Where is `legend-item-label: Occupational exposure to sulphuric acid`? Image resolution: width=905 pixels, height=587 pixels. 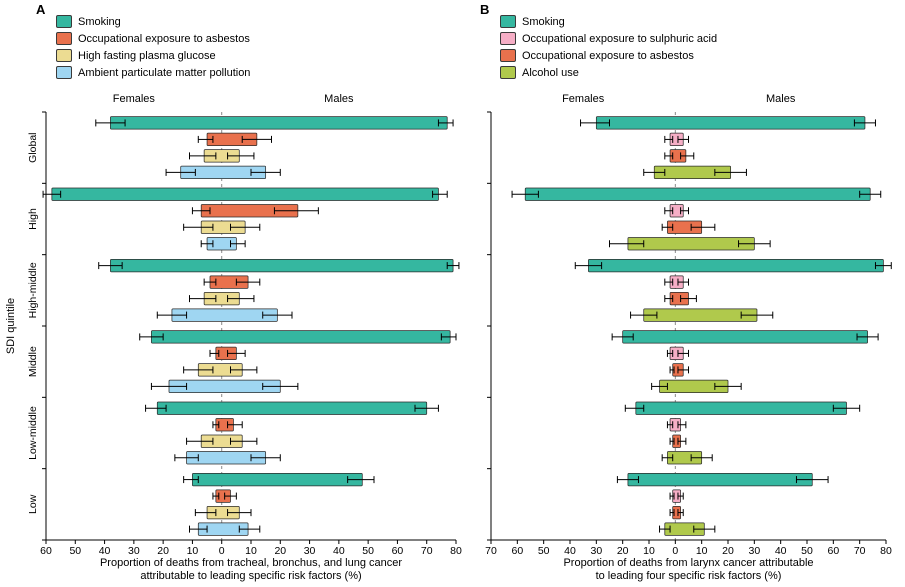
legend-item-label: Occupational exposure to sulphuric acid is located at coordinates (620, 38).